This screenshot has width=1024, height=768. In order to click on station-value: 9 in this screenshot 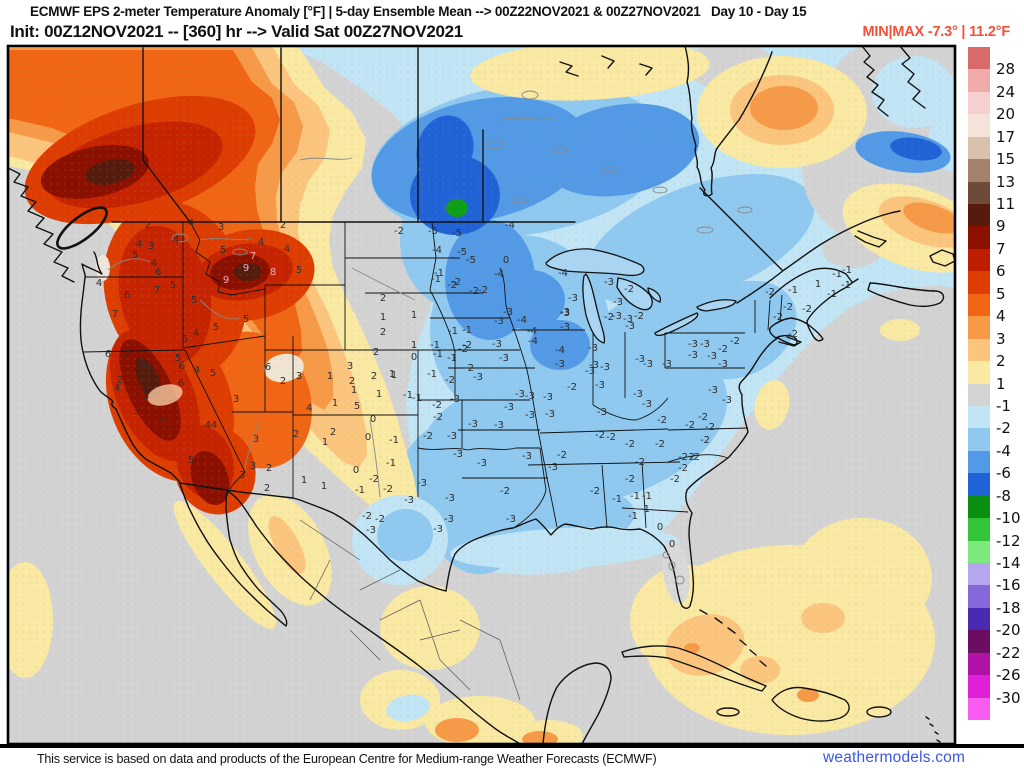, I will do `click(226, 280)`.